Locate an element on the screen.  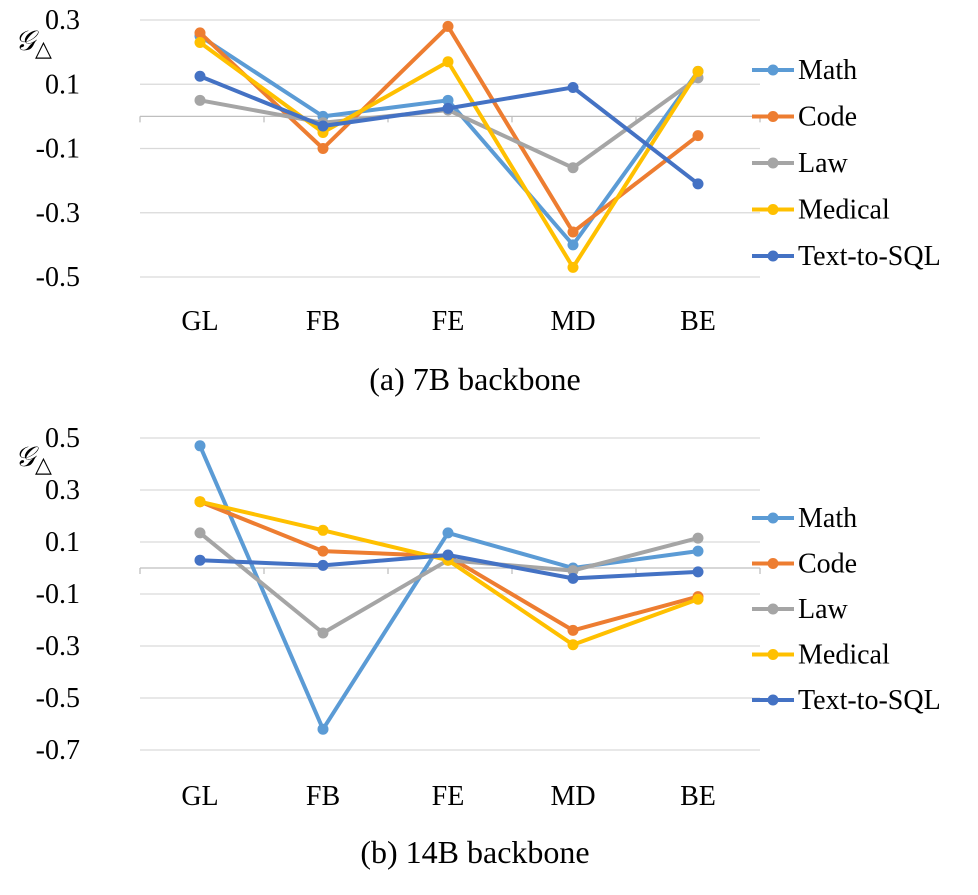
series-line-law is located at coordinates (449, 123).